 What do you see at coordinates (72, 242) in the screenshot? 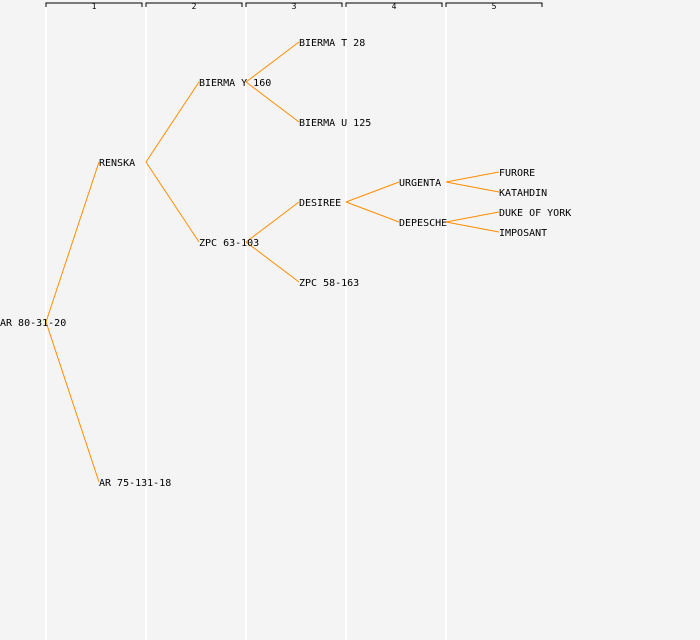
I see `edge-ar-80-31-20-to-renska` at bounding box center [72, 242].